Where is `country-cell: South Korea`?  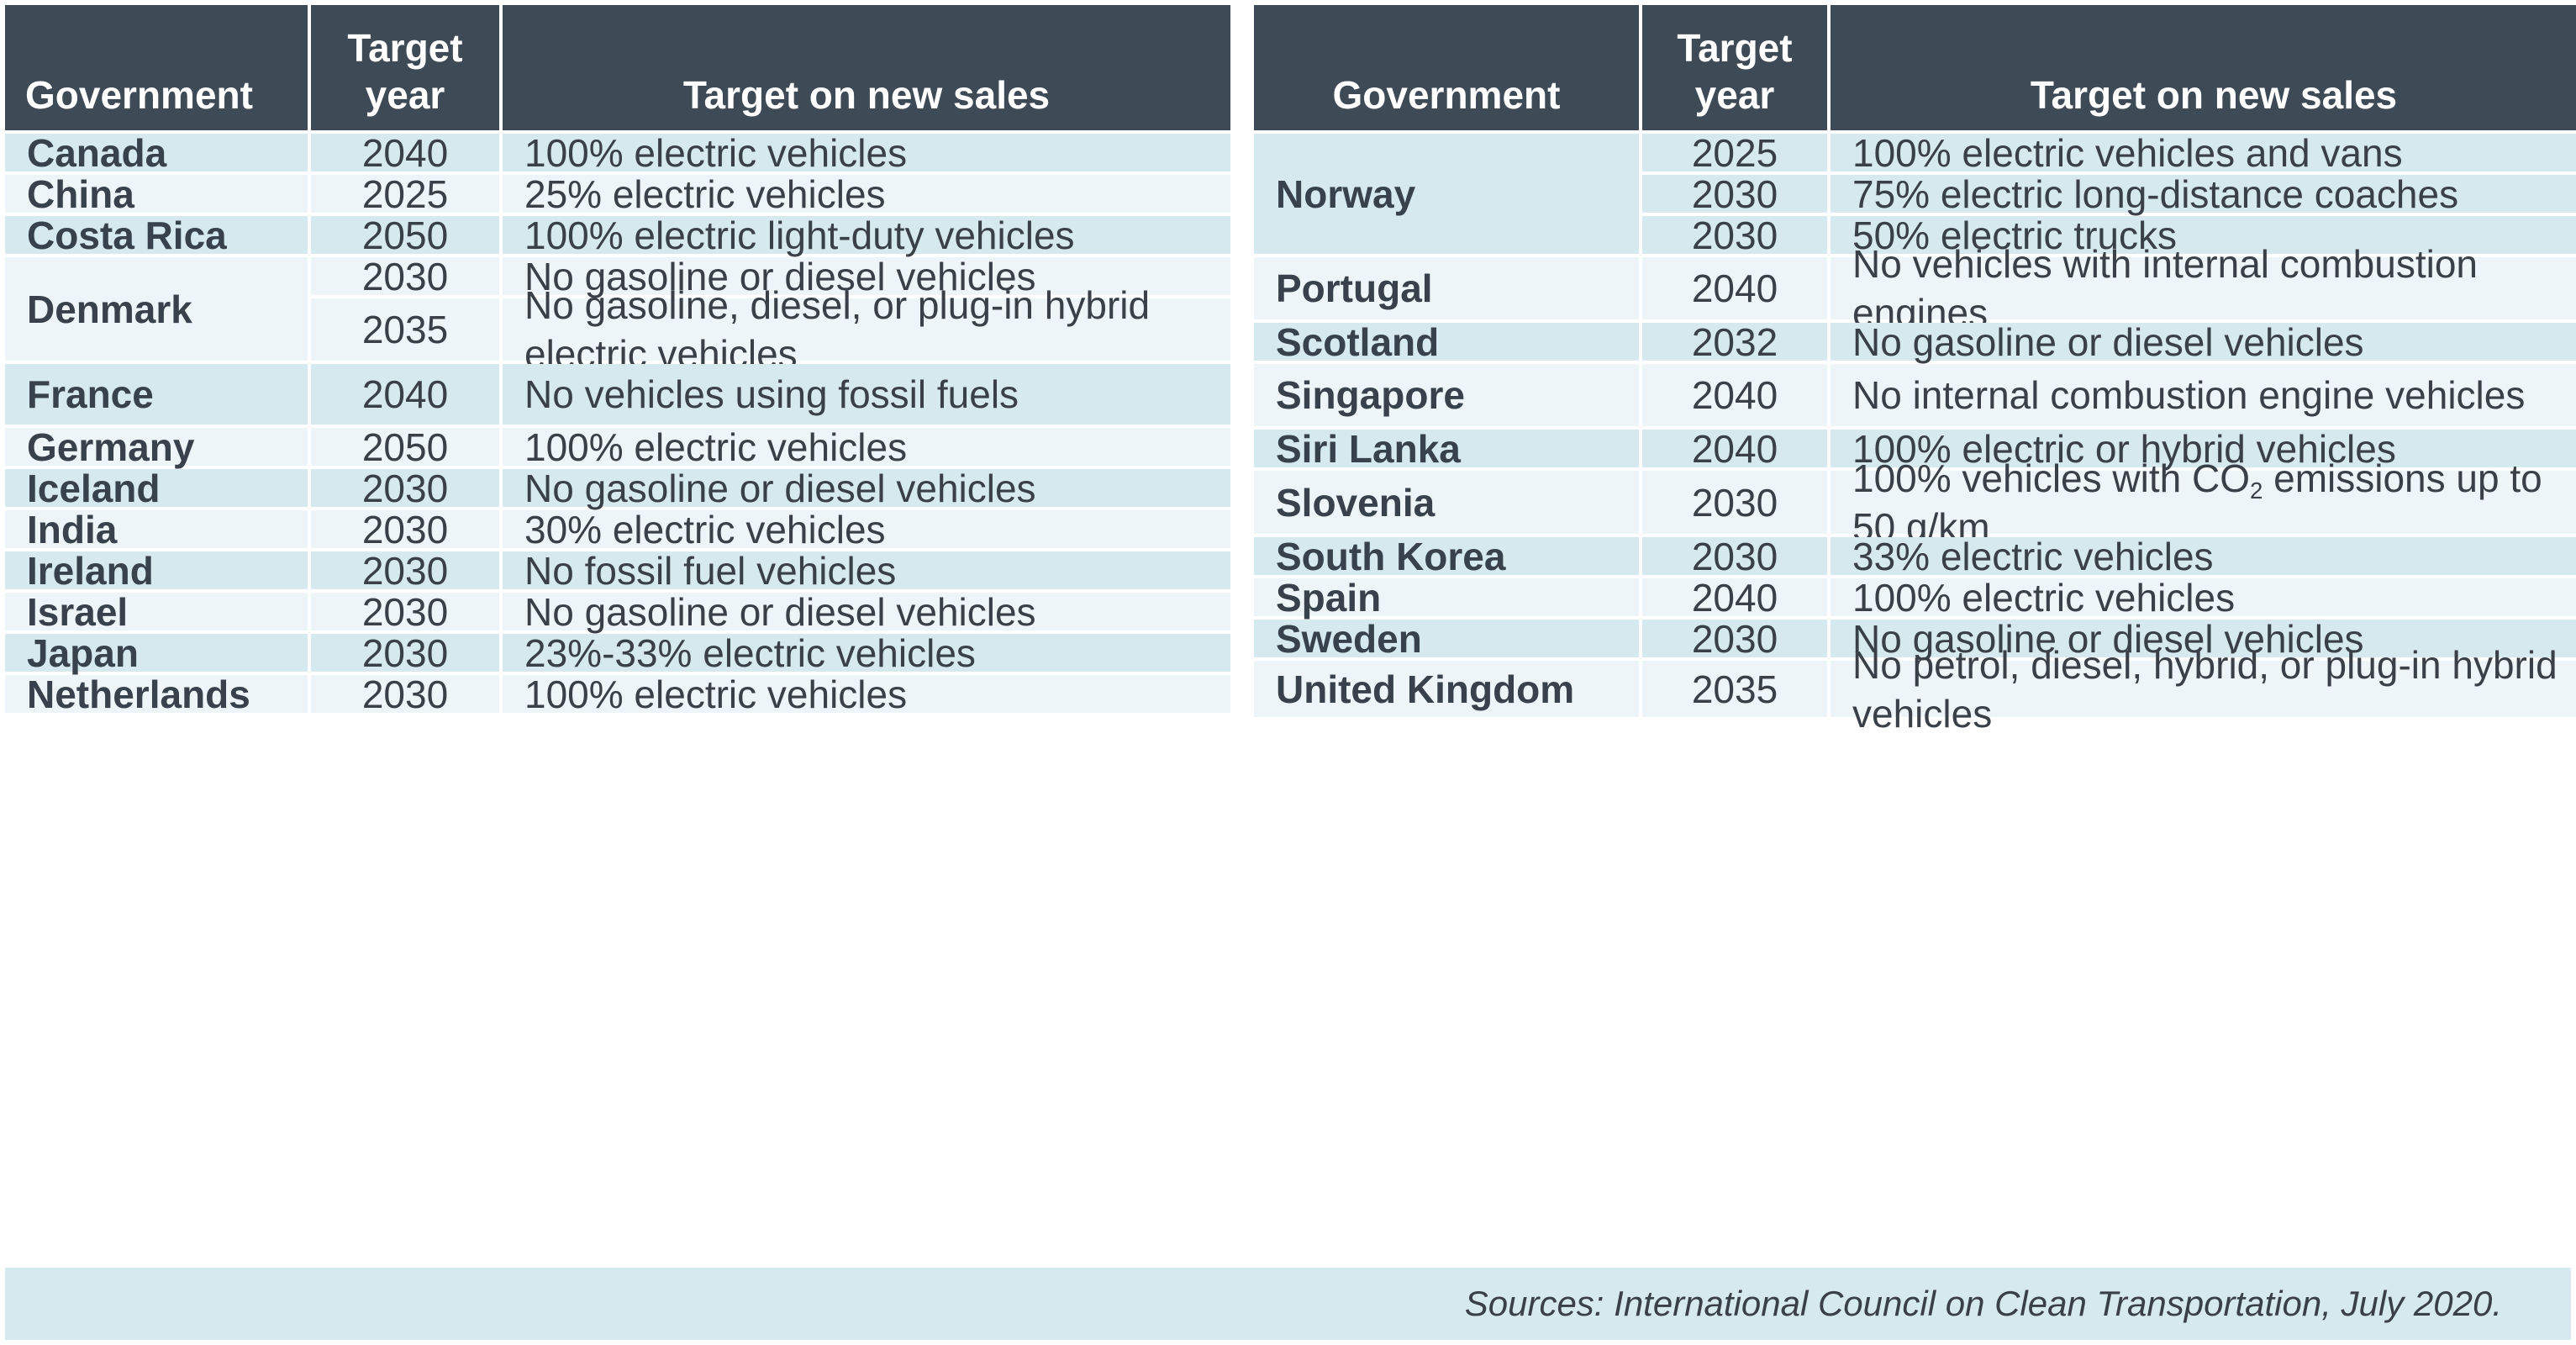 country-cell: South Korea is located at coordinates (1446, 556).